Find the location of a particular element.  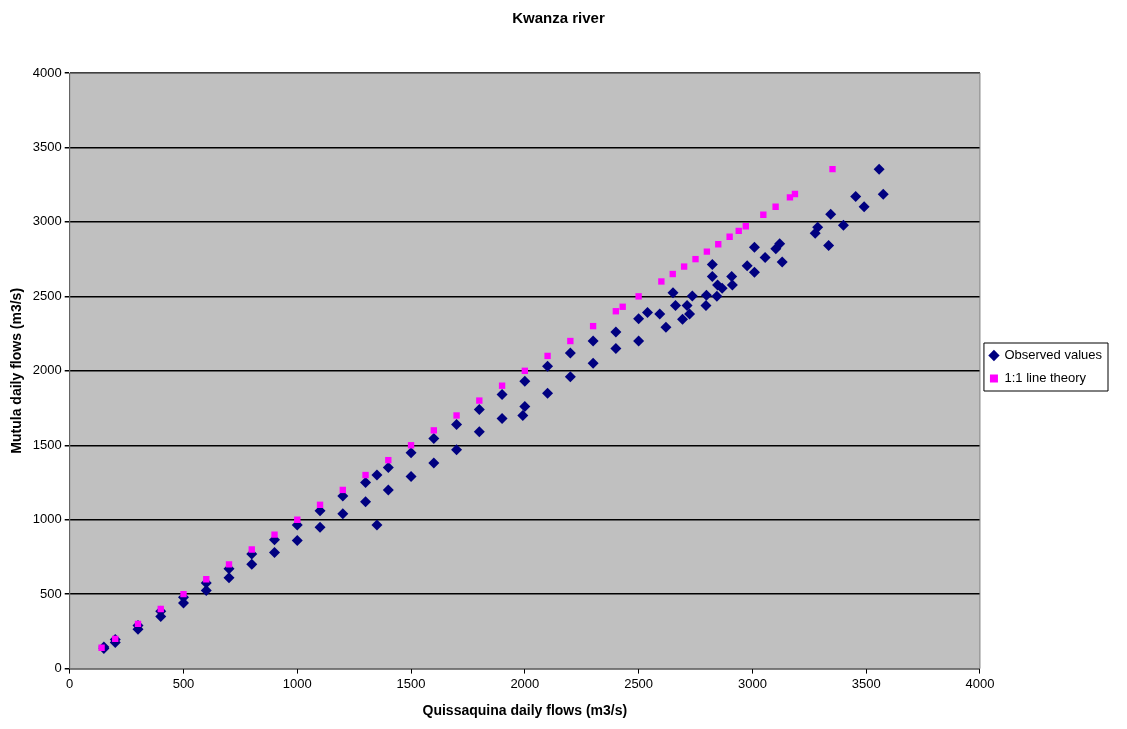

x-tick-label: 2500 is located at coordinates (639, 683).